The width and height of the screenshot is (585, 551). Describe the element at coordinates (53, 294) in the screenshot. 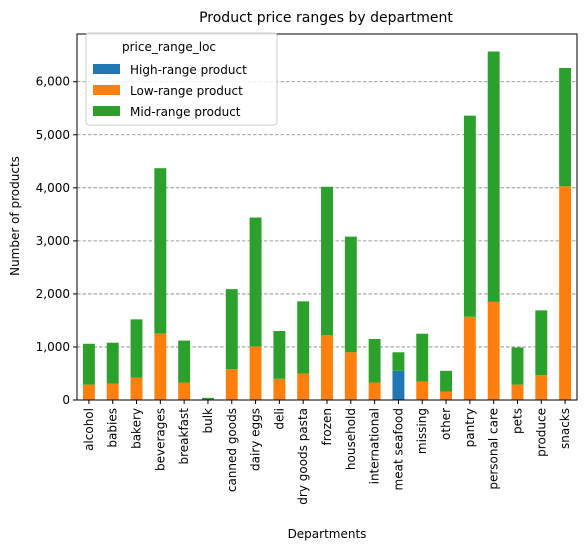

I see `y-tick-label: 2,000` at that location.